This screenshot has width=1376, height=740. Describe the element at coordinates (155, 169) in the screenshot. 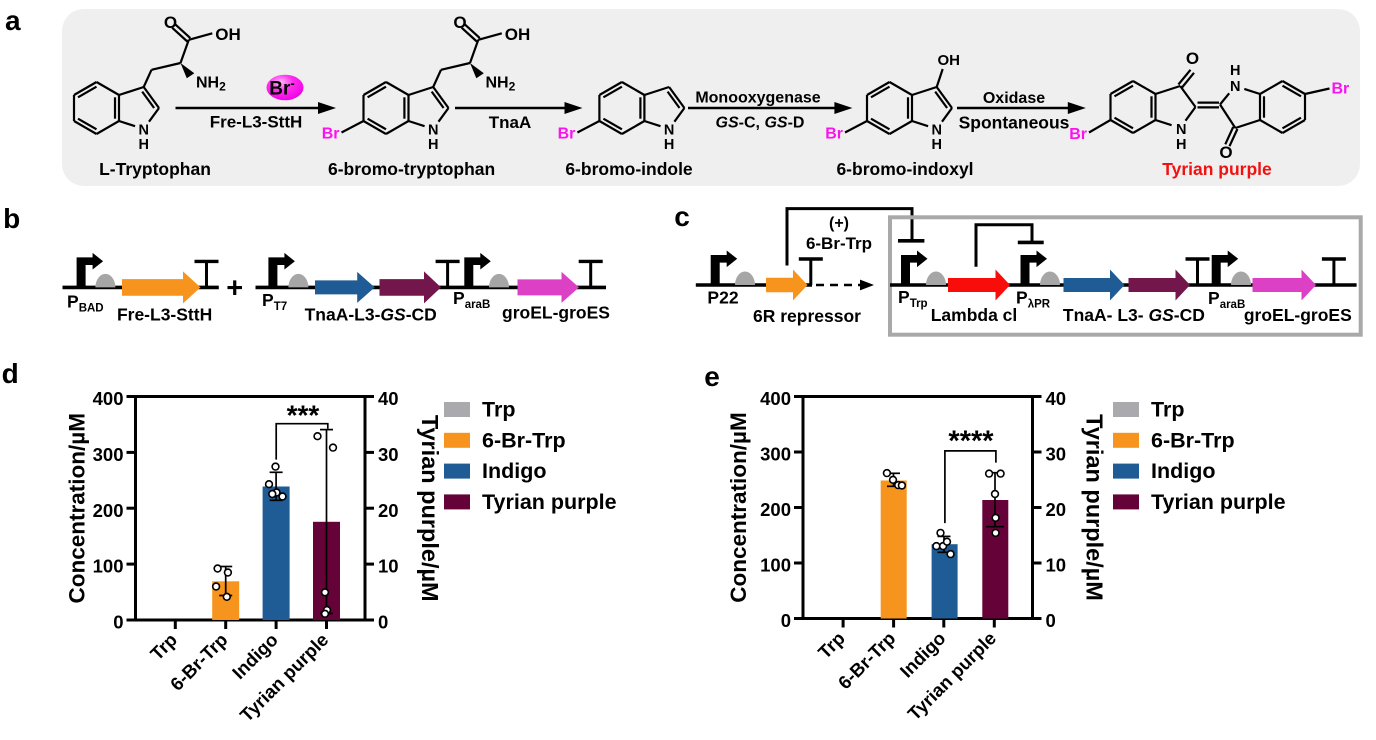

I see `svg-text: L-Tryptophan` at that location.